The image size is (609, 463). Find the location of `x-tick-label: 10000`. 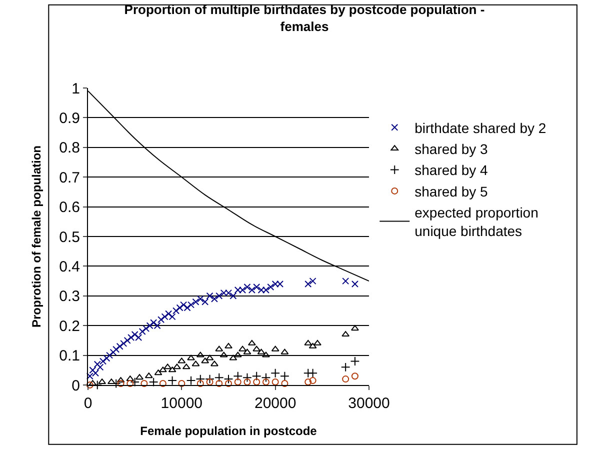

x-tick-label: 10000 is located at coordinates (181, 403).